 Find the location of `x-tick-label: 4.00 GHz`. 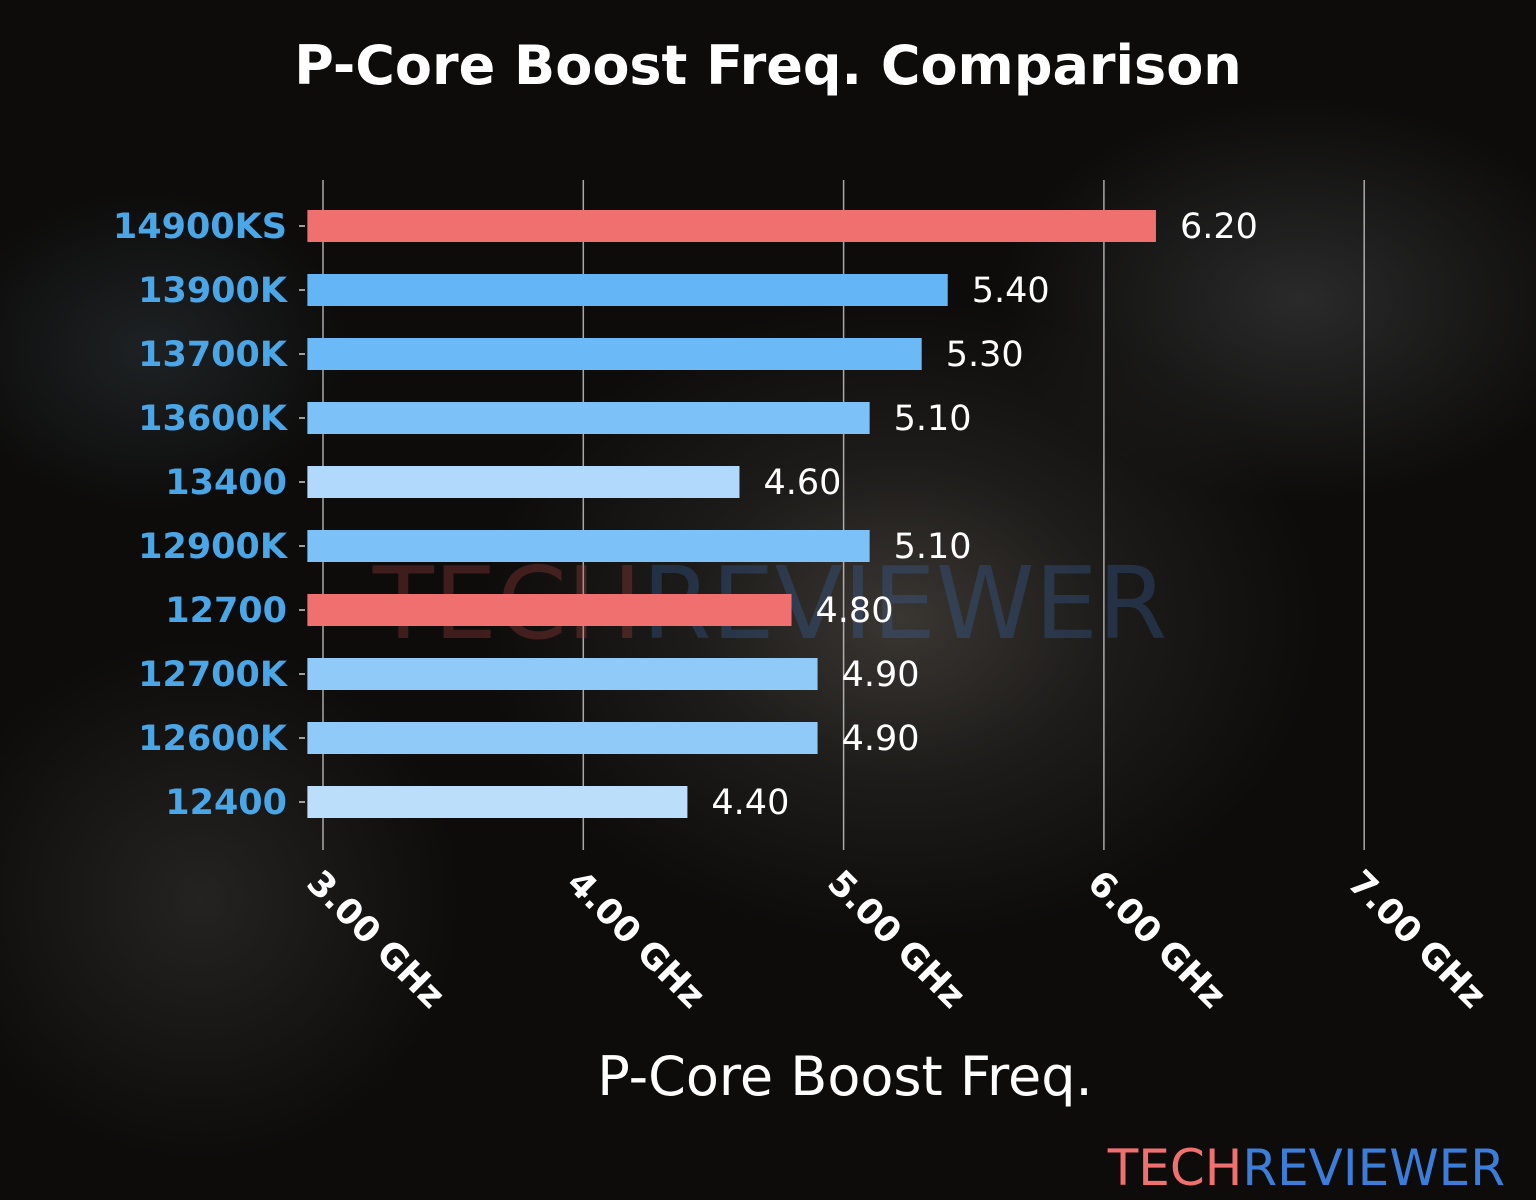

x-tick-label: 4.00 GHz is located at coordinates (635, 939).